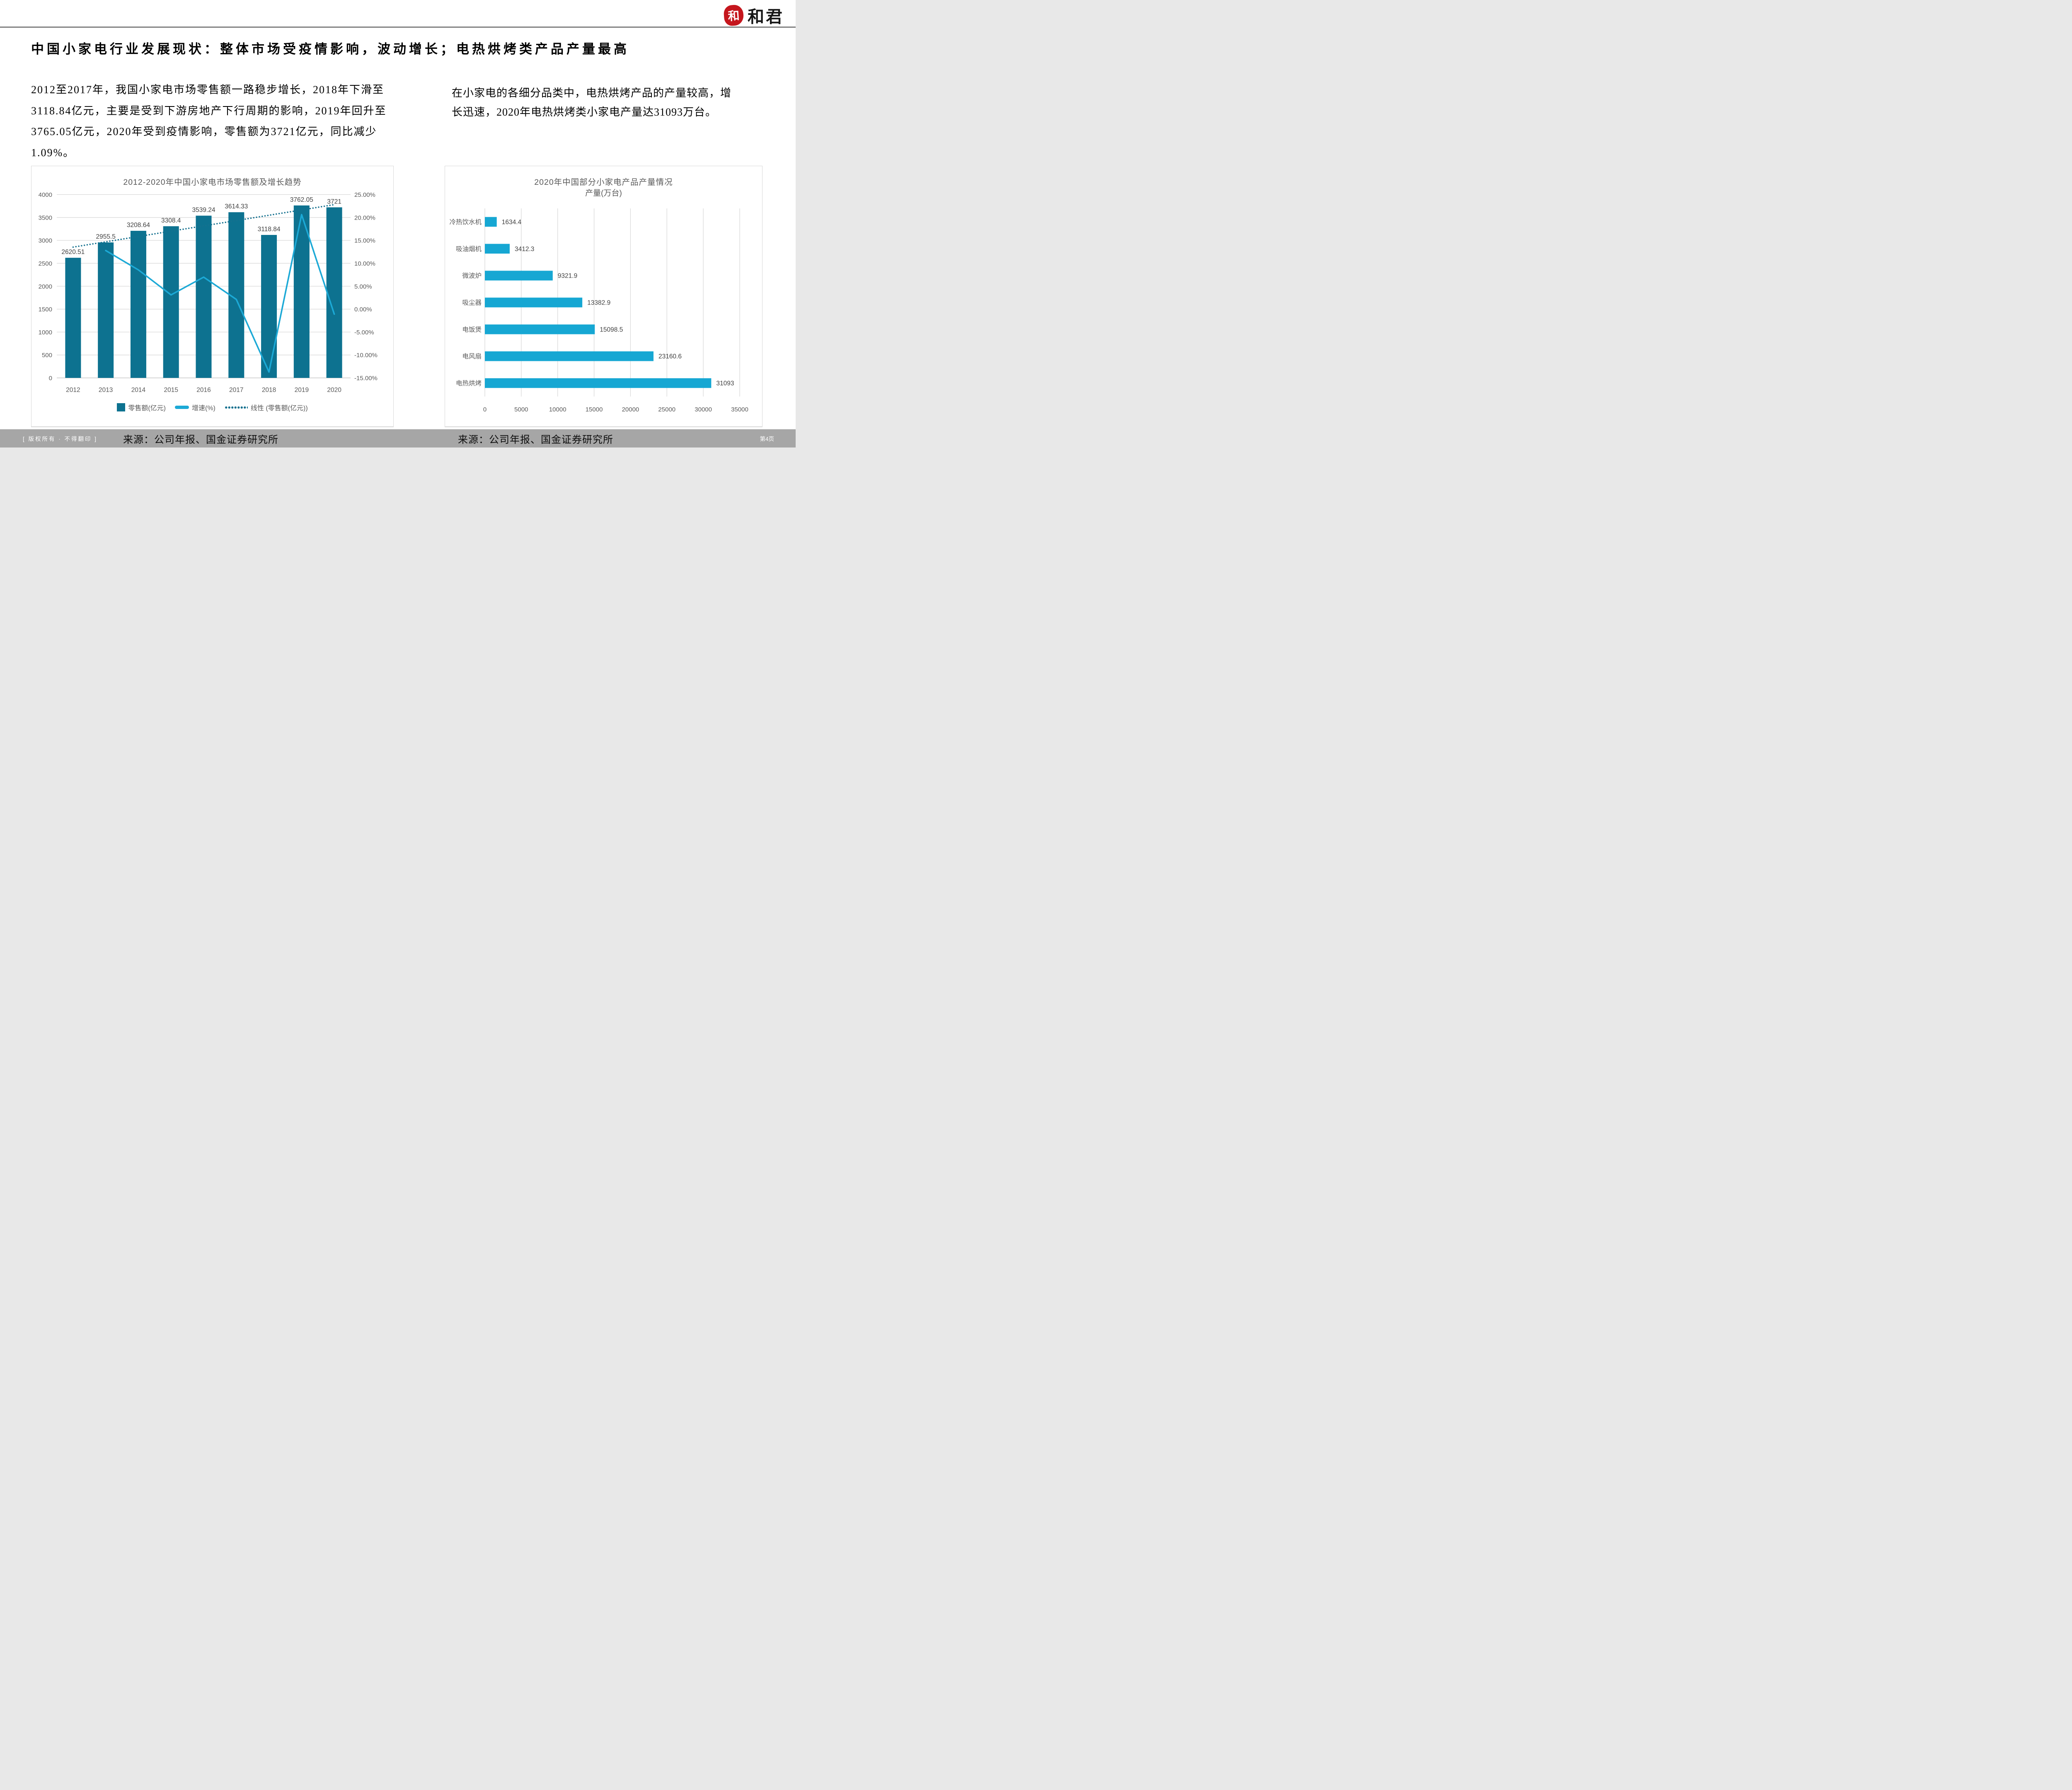  I want to click on right-axis-tick: 0.00%, so click(363, 310).